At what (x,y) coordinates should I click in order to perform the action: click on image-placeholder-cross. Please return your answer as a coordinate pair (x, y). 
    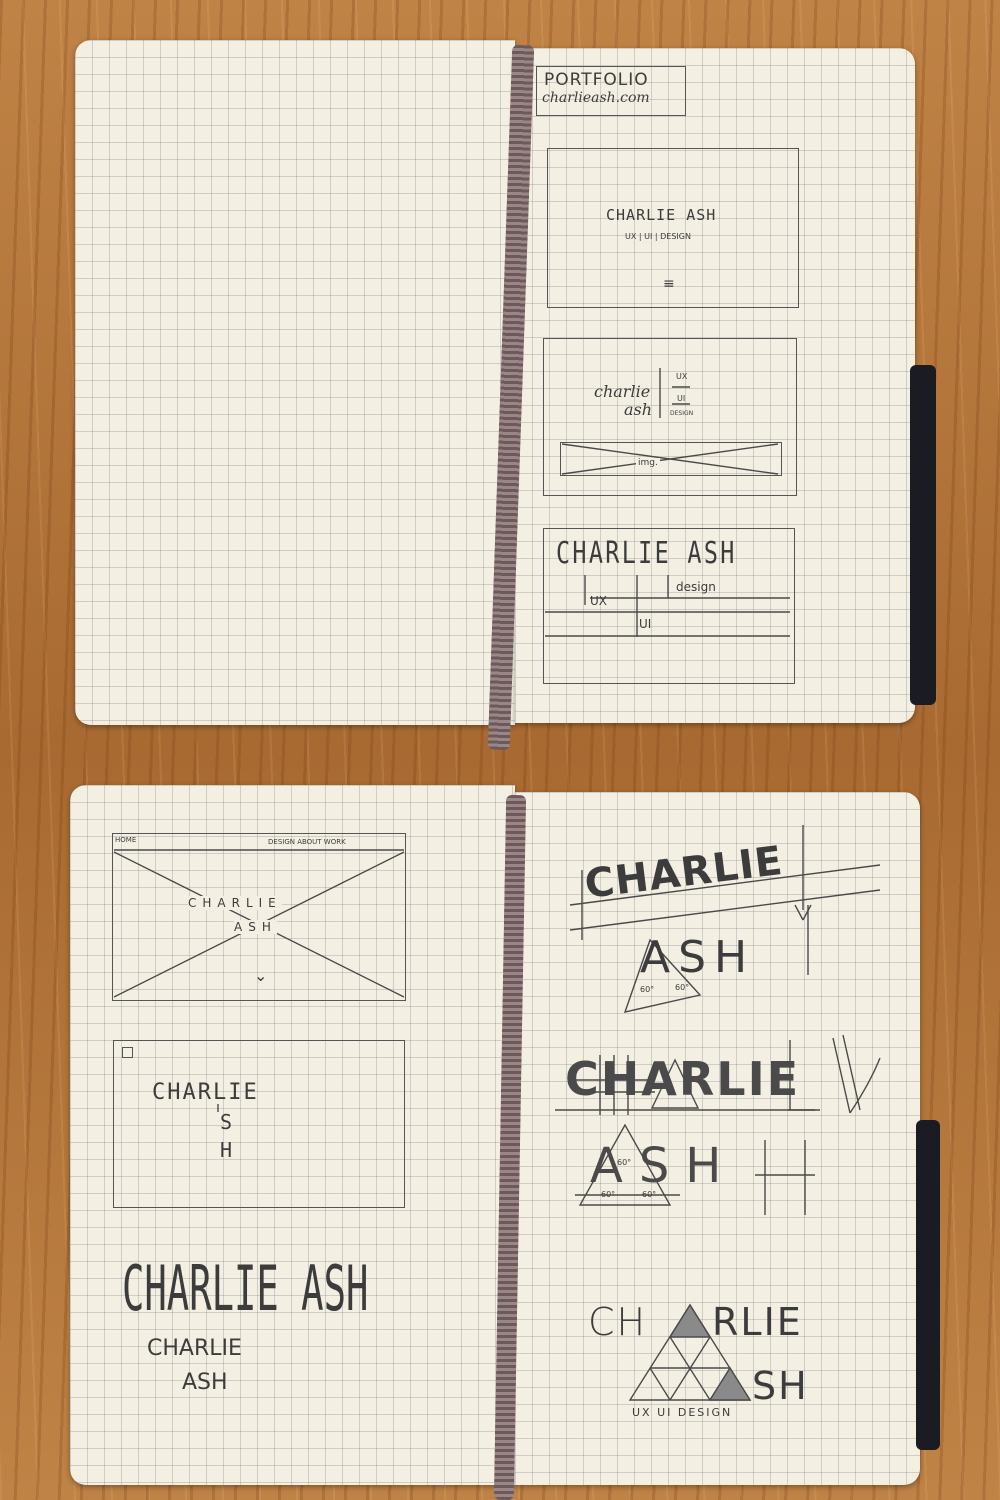
    Looking at the image, I should click on (670, 459).